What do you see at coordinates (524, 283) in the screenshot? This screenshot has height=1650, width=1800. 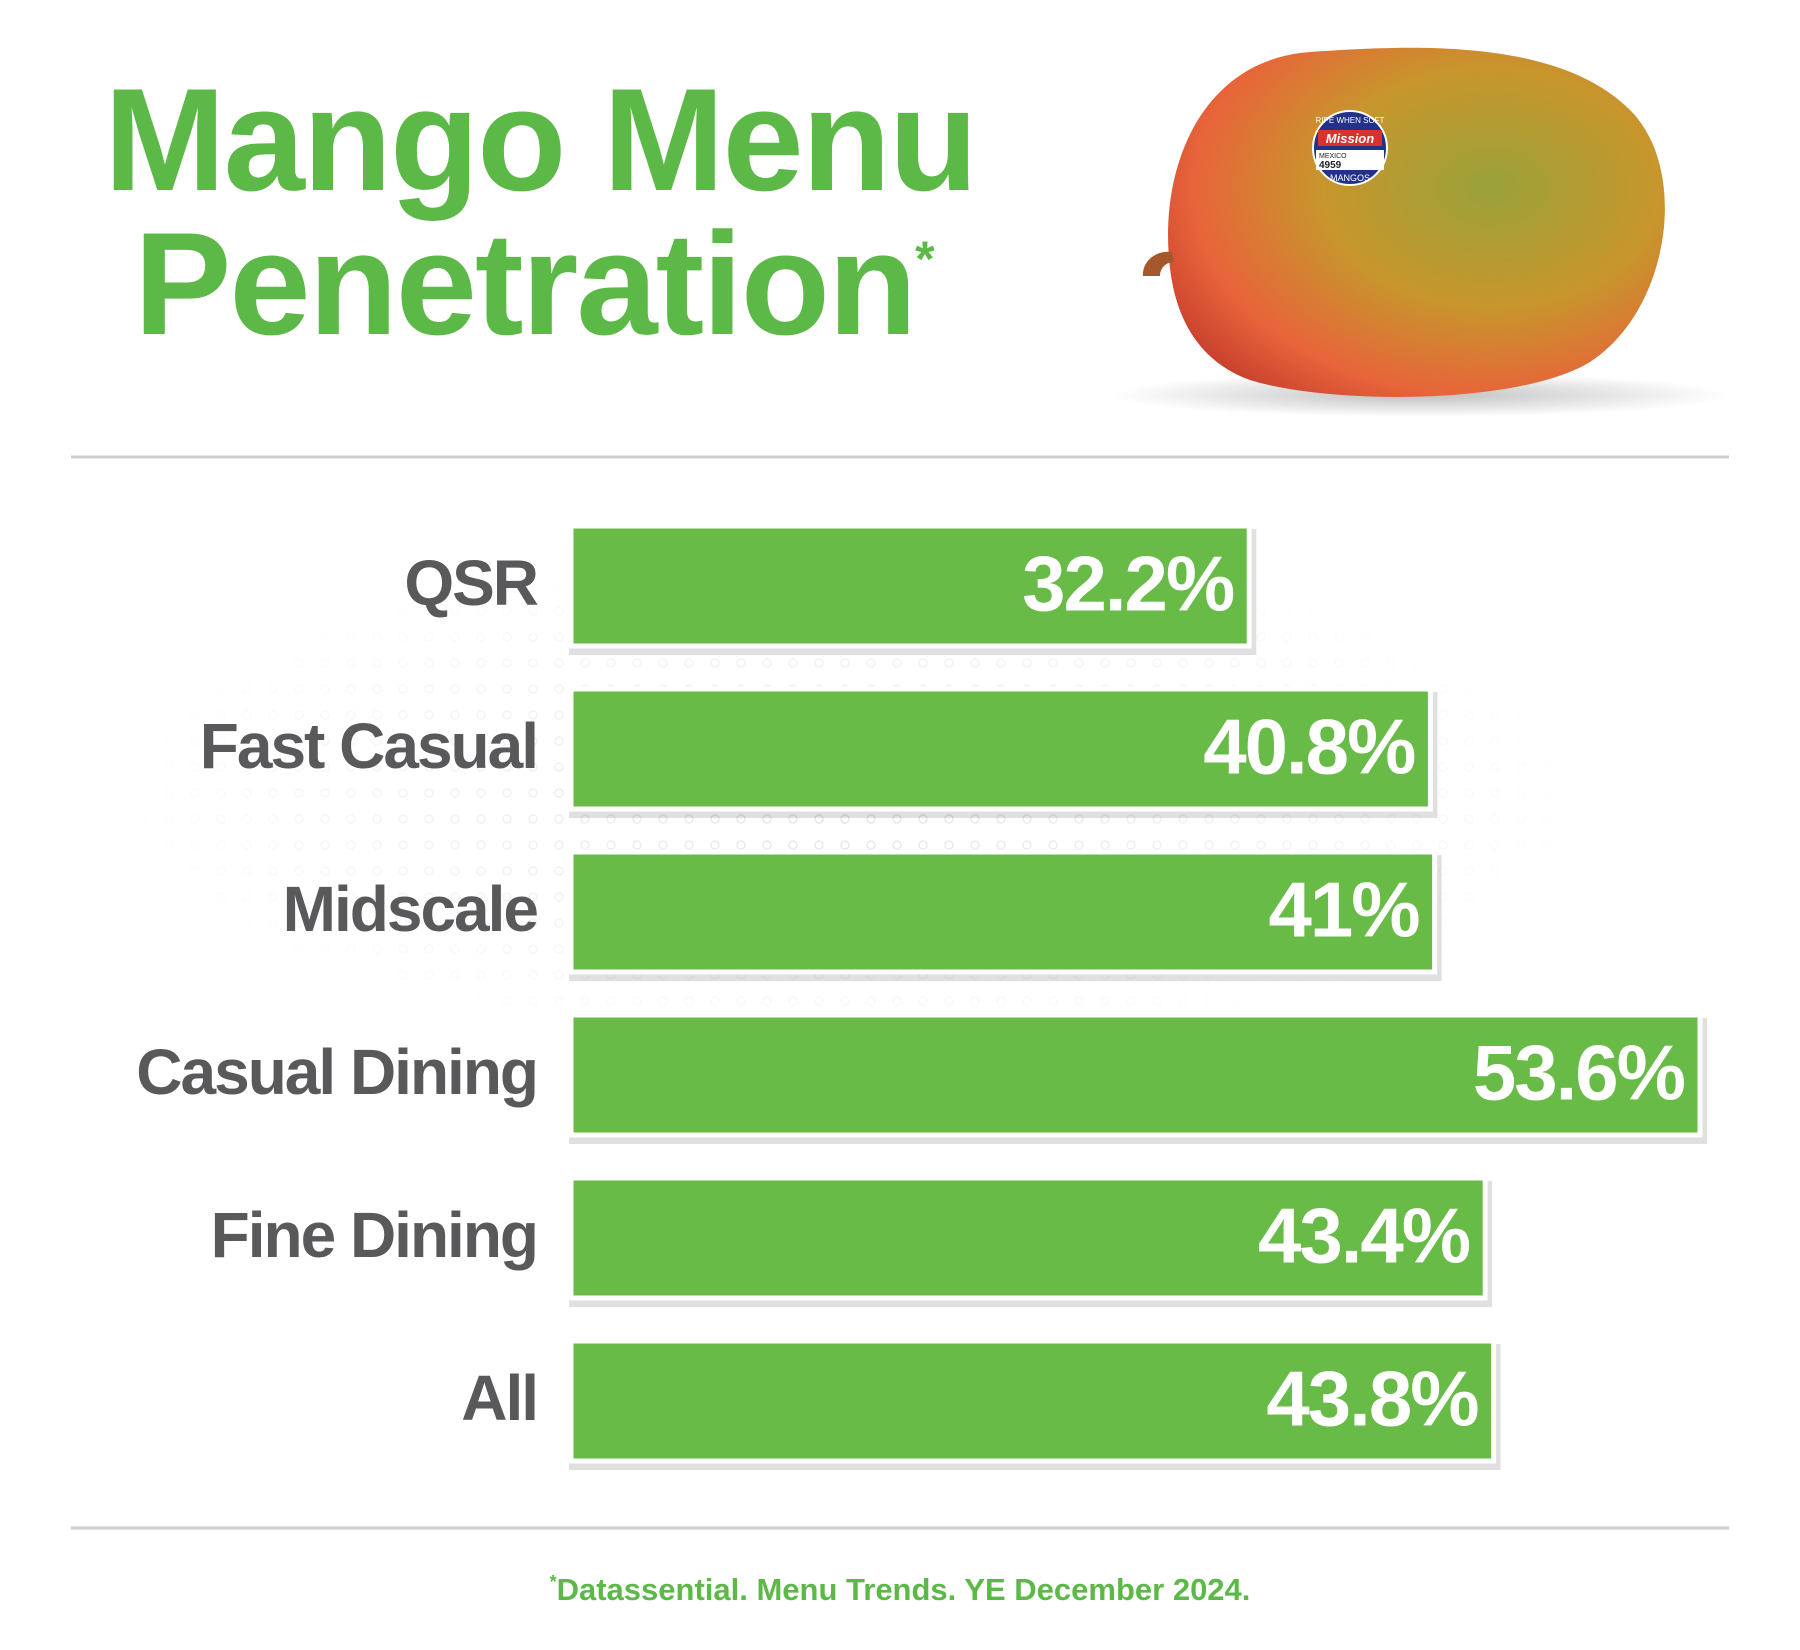 I see `title-line-2: Penetration` at bounding box center [524, 283].